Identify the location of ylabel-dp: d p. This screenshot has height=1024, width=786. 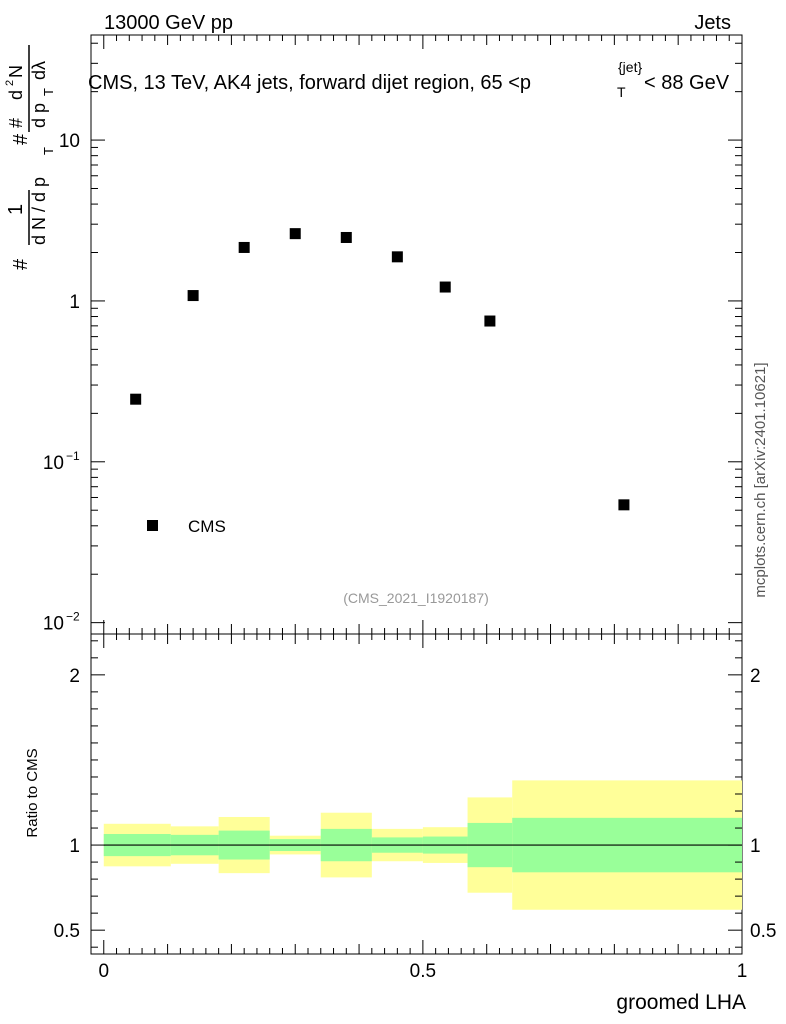
(39, 115).